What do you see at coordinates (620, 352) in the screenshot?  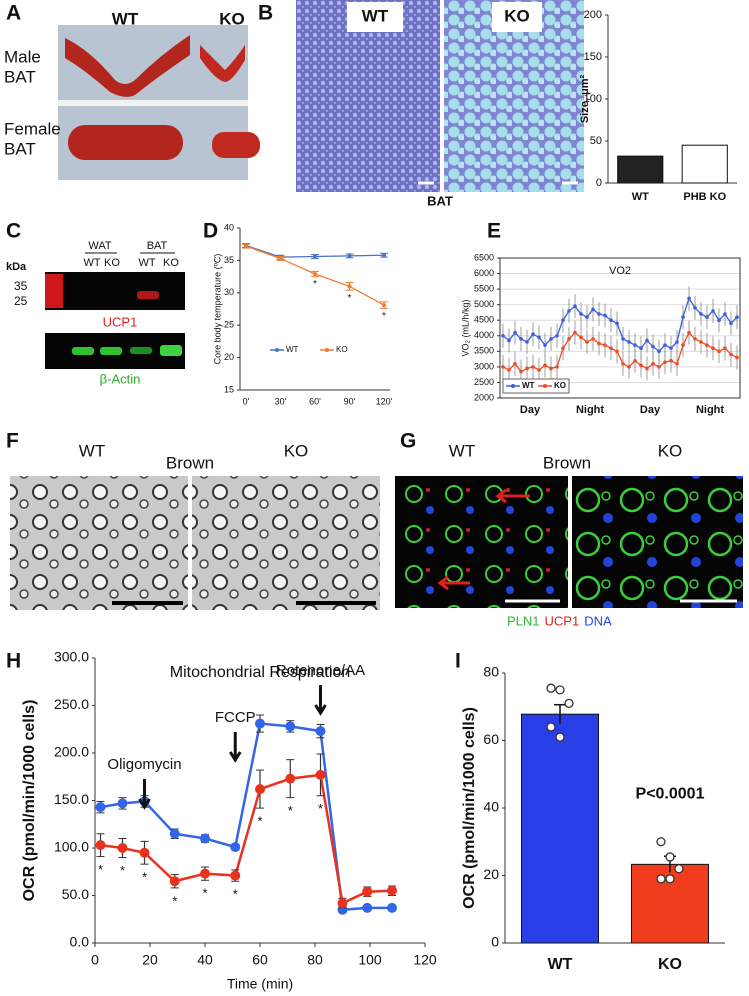 I see `series-line` at bounding box center [620, 352].